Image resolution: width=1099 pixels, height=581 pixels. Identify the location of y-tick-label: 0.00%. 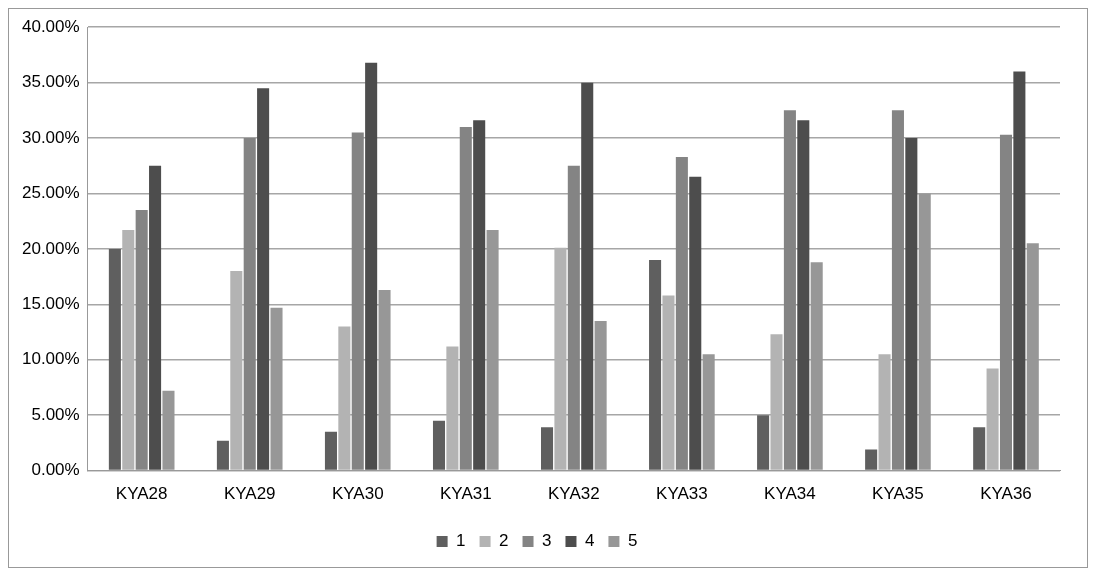
(55, 470).